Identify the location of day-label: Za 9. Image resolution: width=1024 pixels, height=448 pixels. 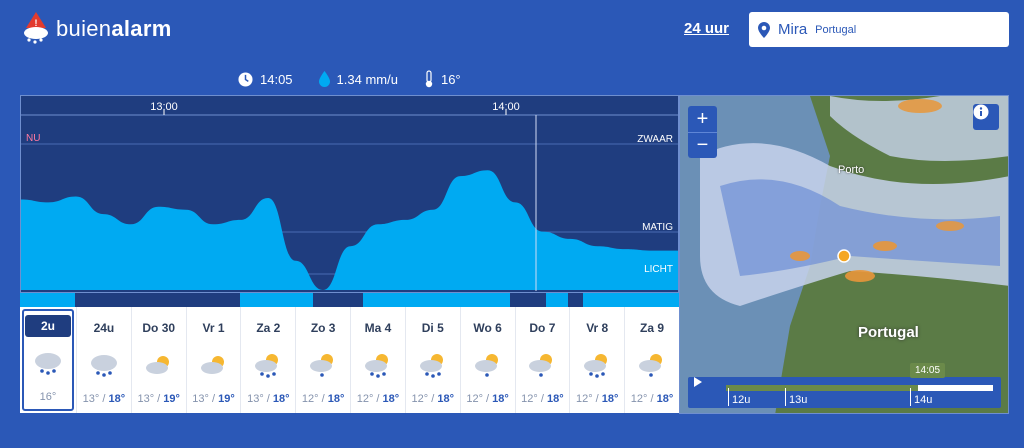
(652, 328).